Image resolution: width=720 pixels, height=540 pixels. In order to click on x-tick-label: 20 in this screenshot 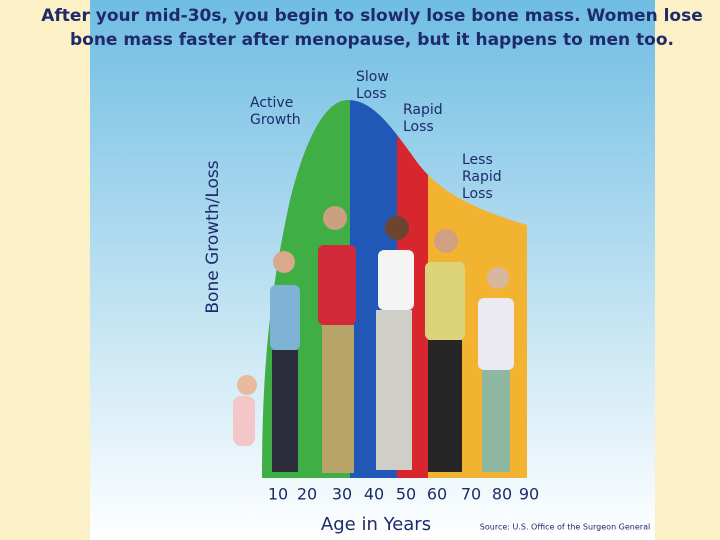, I will do `click(307, 494)`.